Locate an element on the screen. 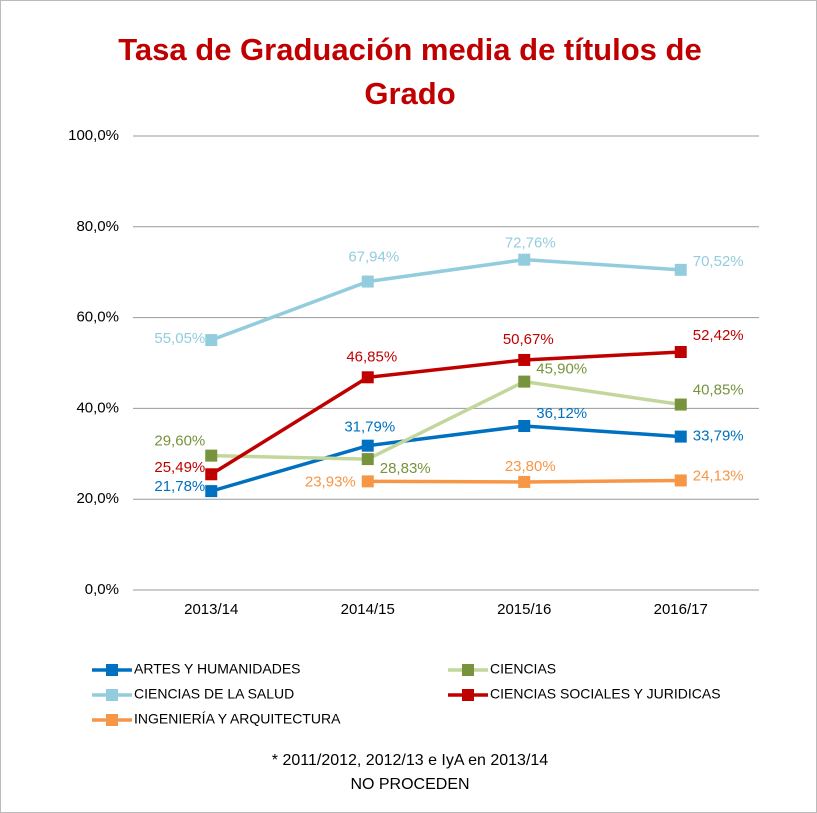 The width and height of the screenshot is (817, 813). y-tick-label: 20,0% is located at coordinates (97, 498).